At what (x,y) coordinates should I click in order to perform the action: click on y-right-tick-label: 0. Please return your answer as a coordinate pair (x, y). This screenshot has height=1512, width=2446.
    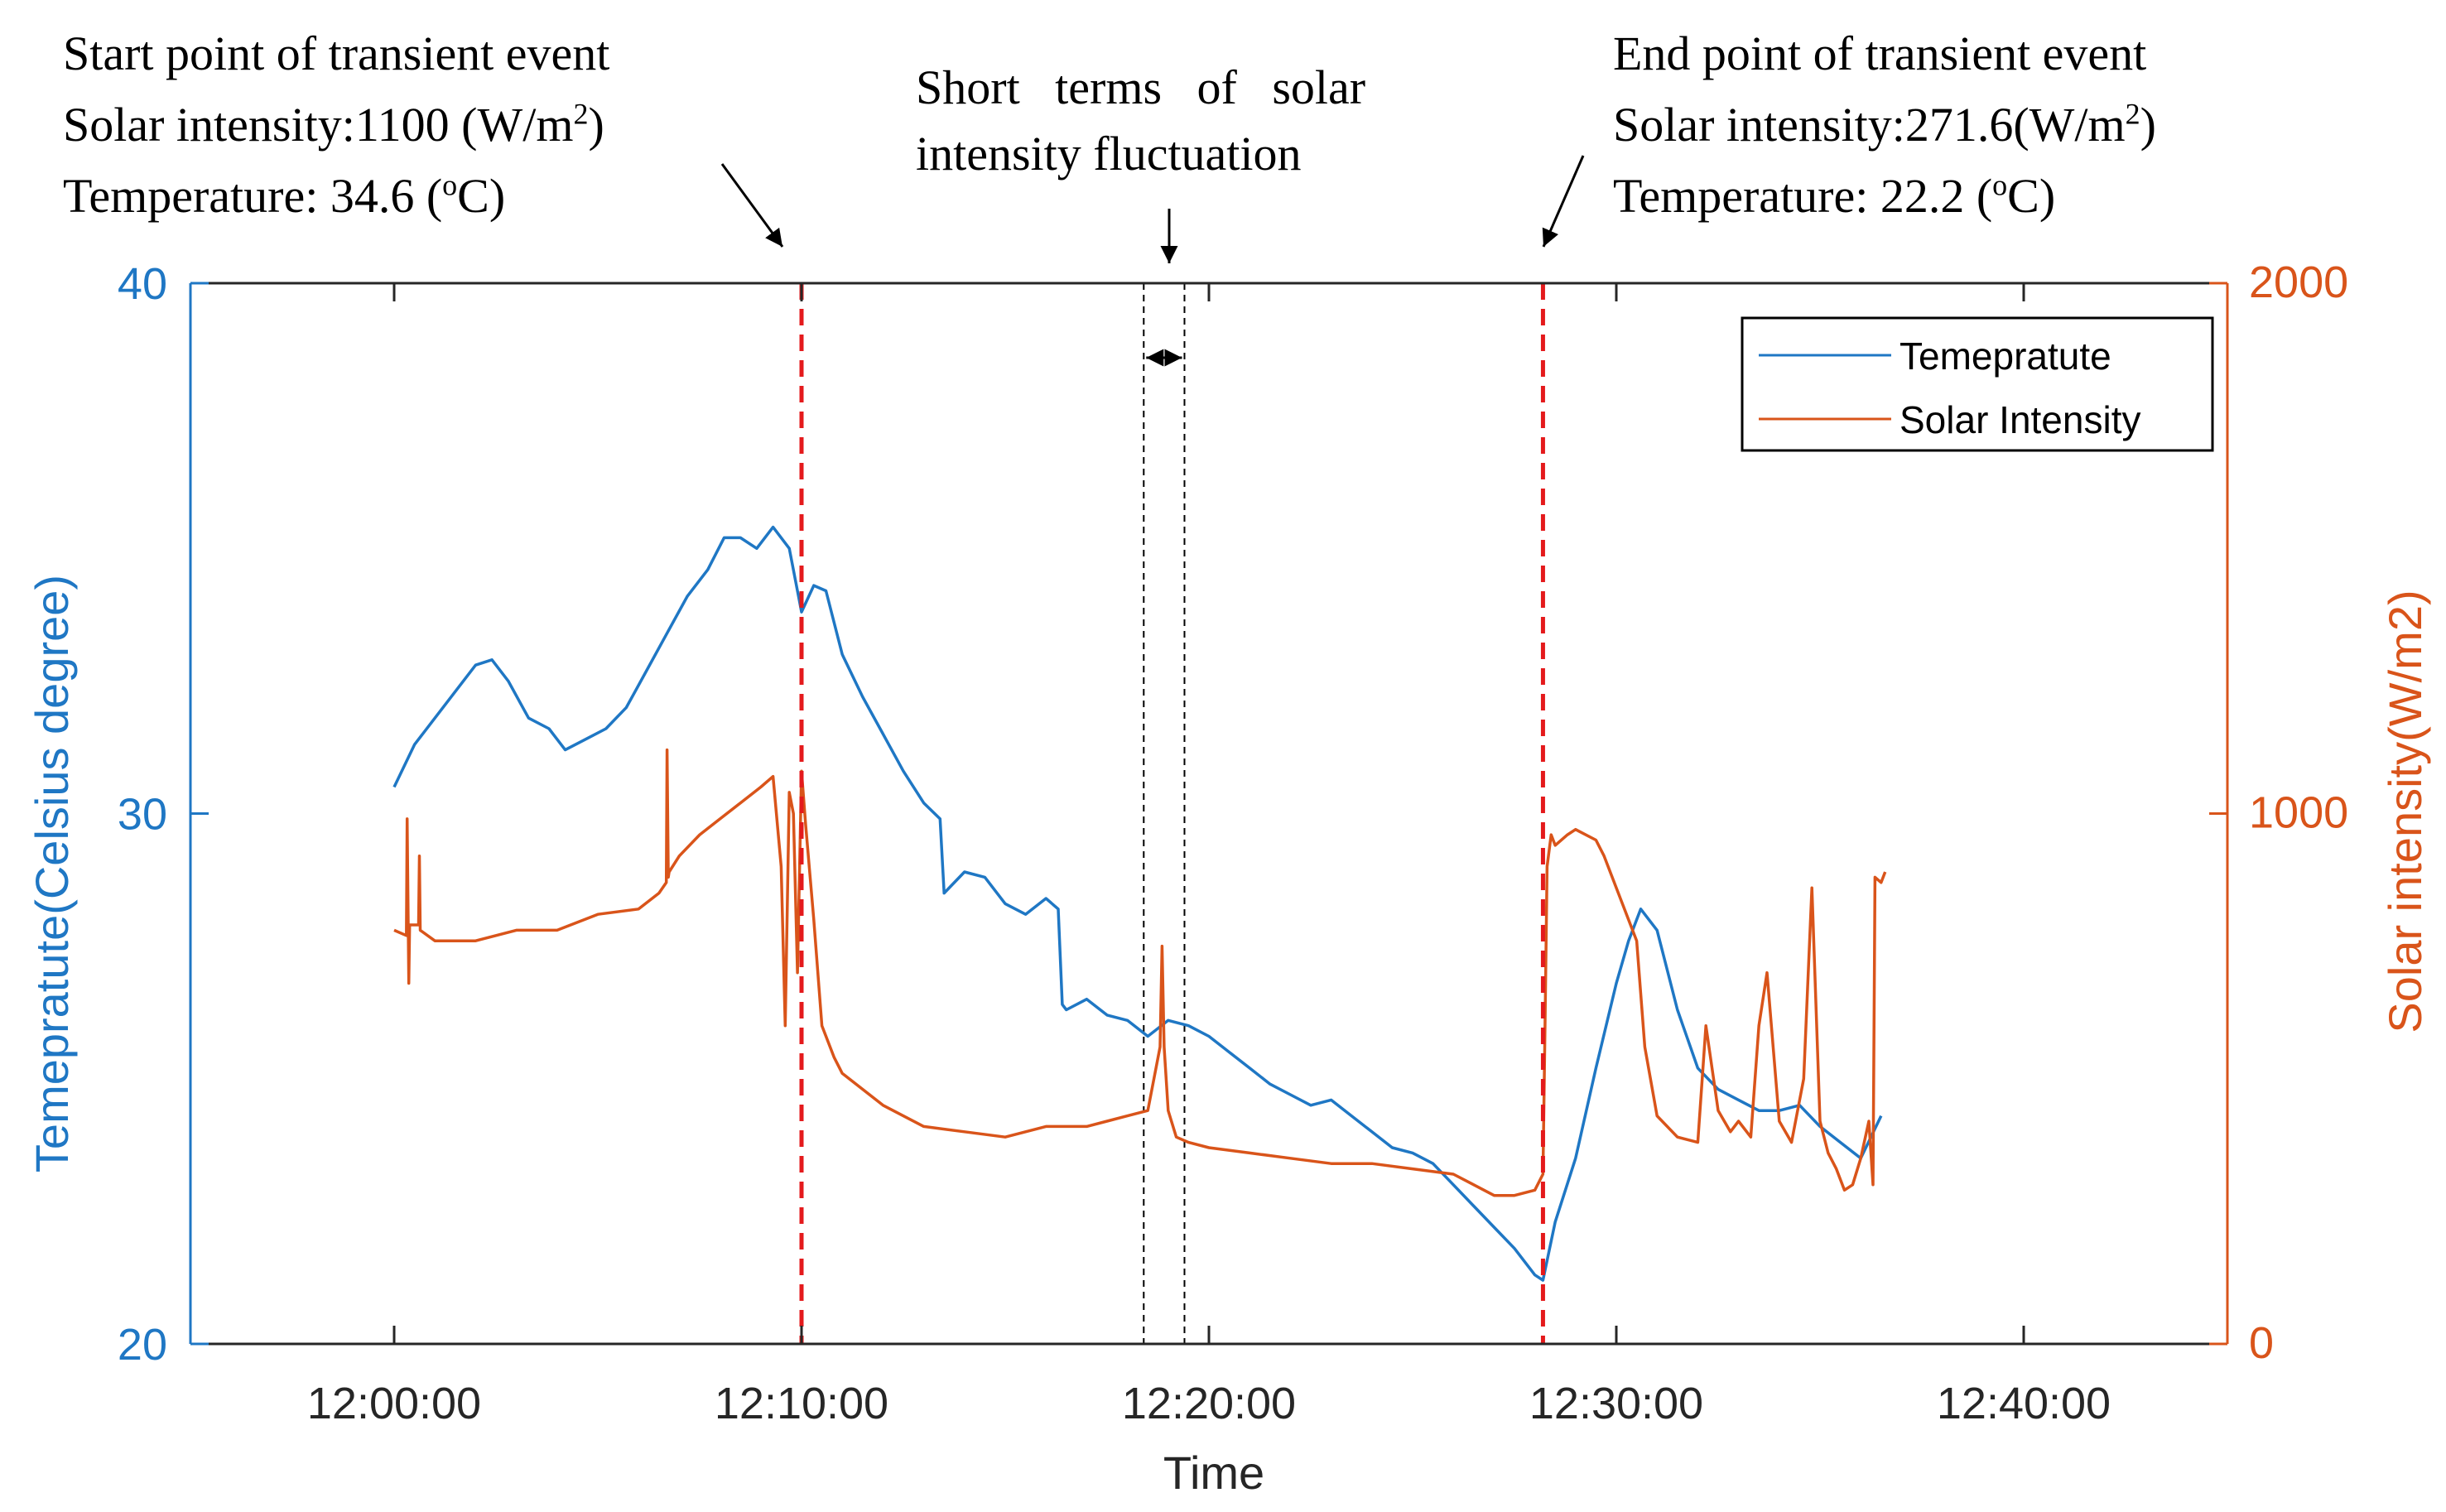
    Looking at the image, I should click on (2261, 1343).